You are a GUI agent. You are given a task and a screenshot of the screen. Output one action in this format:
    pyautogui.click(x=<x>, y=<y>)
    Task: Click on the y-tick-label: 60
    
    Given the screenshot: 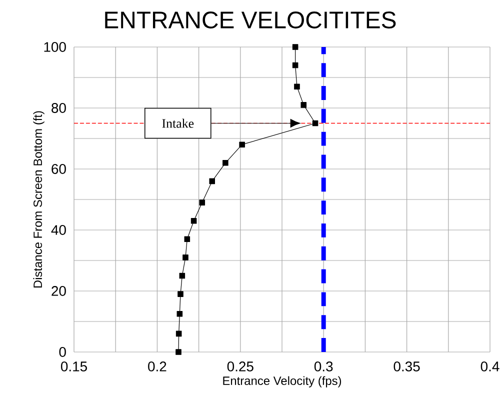 What is the action you would take?
    pyautogui.click(x=59, y=169)
    